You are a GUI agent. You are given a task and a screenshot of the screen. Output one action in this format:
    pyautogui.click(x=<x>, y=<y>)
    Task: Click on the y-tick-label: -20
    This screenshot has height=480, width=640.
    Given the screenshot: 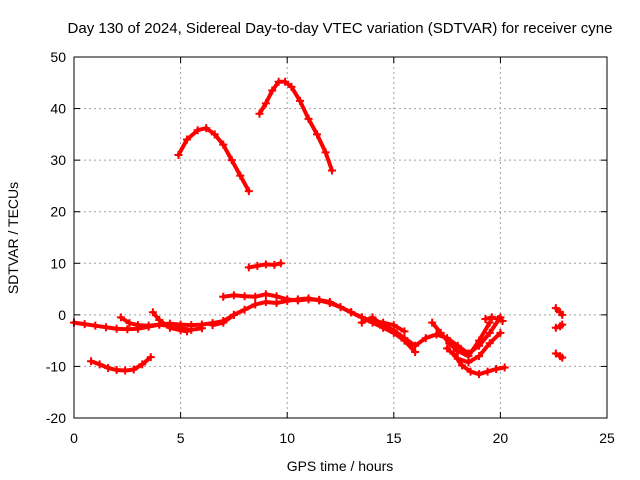 What is the action you would take?
    pyautogui.click(x=56, y=418)
    